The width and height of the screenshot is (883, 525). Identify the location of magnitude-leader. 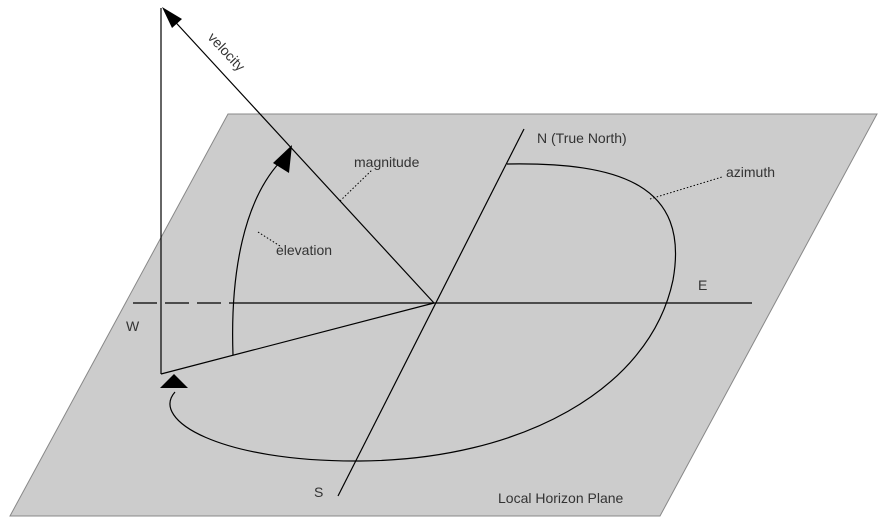
(356, 185).